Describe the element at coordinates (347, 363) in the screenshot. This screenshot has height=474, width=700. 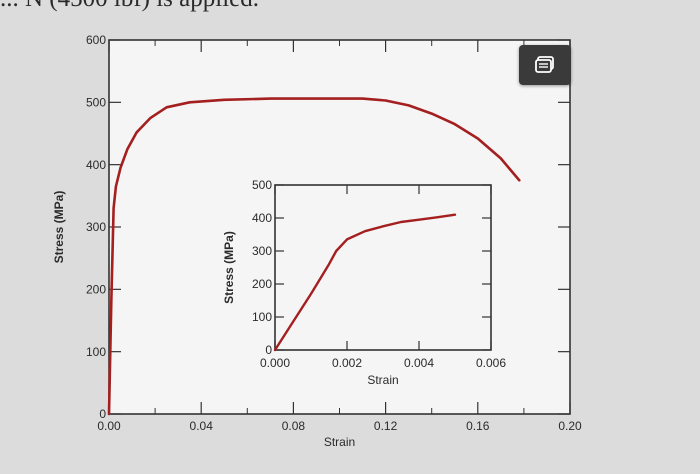
I see `inset-x-tick-label: 0.002` at that location.